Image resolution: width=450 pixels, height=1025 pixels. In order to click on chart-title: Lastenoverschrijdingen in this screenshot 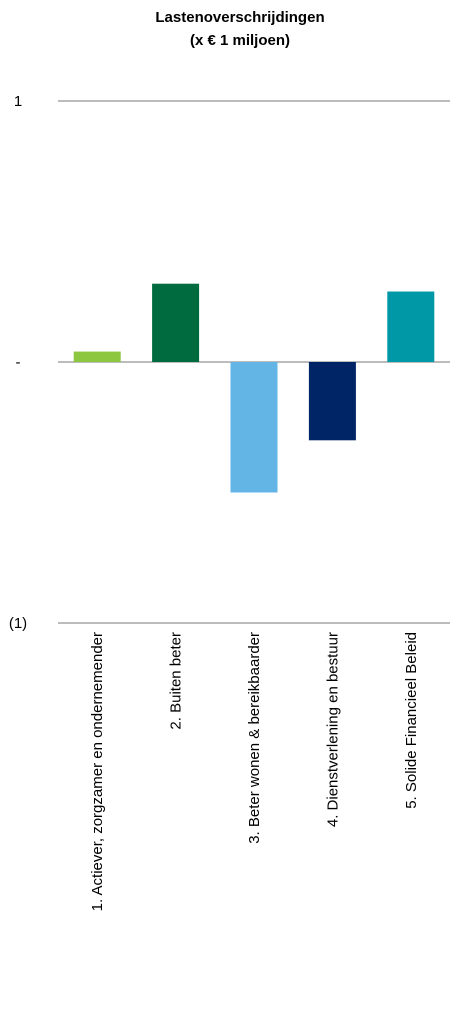, I will do `click(239, 17)`.